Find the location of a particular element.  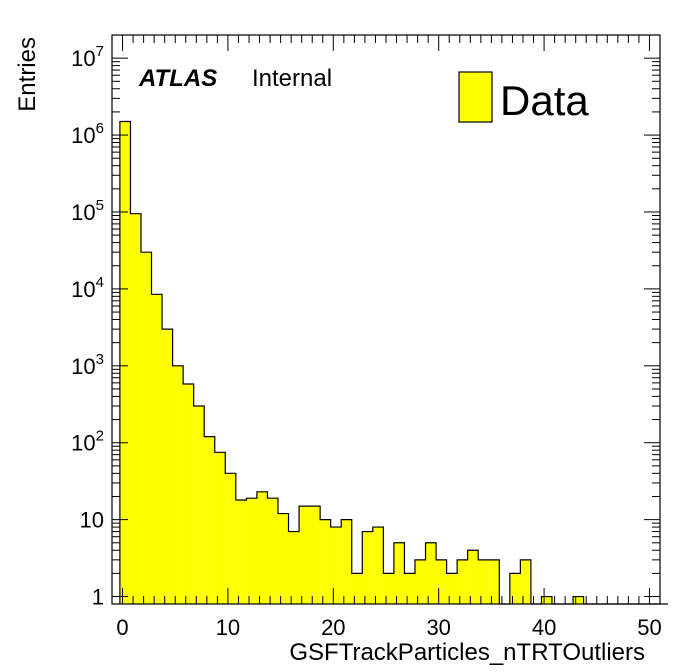

y-tick-label: 1 is located at coordinates (98, 597).